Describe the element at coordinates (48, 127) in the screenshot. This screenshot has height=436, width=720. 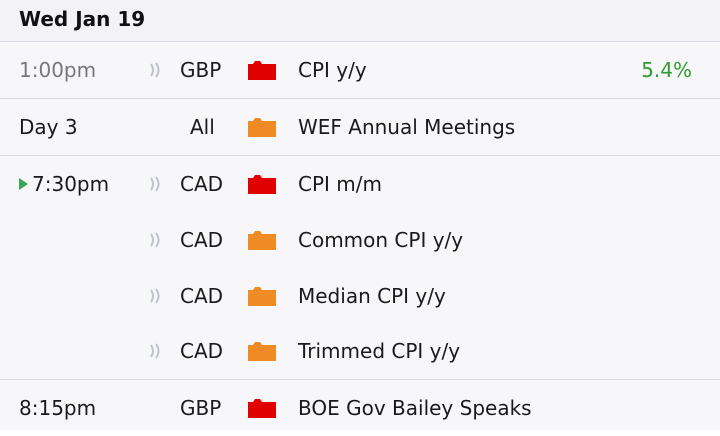
I see `event-time: Day 3` at that location.